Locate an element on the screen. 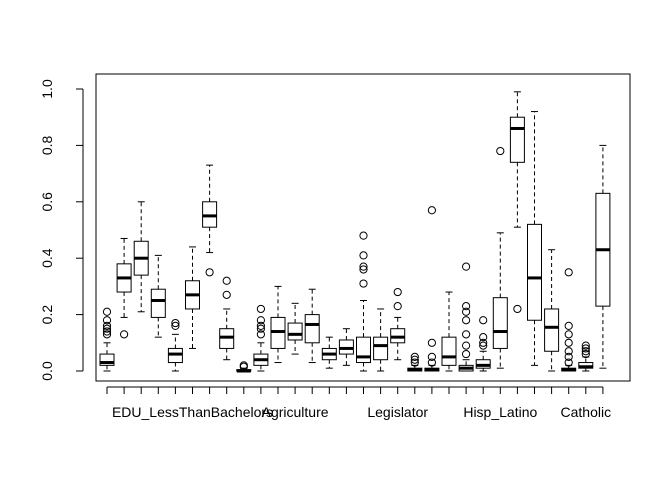 The height and width of the screenshot is (480, 672). x-tick-label: Hisp_Latino is located at coordinates (500, 412).